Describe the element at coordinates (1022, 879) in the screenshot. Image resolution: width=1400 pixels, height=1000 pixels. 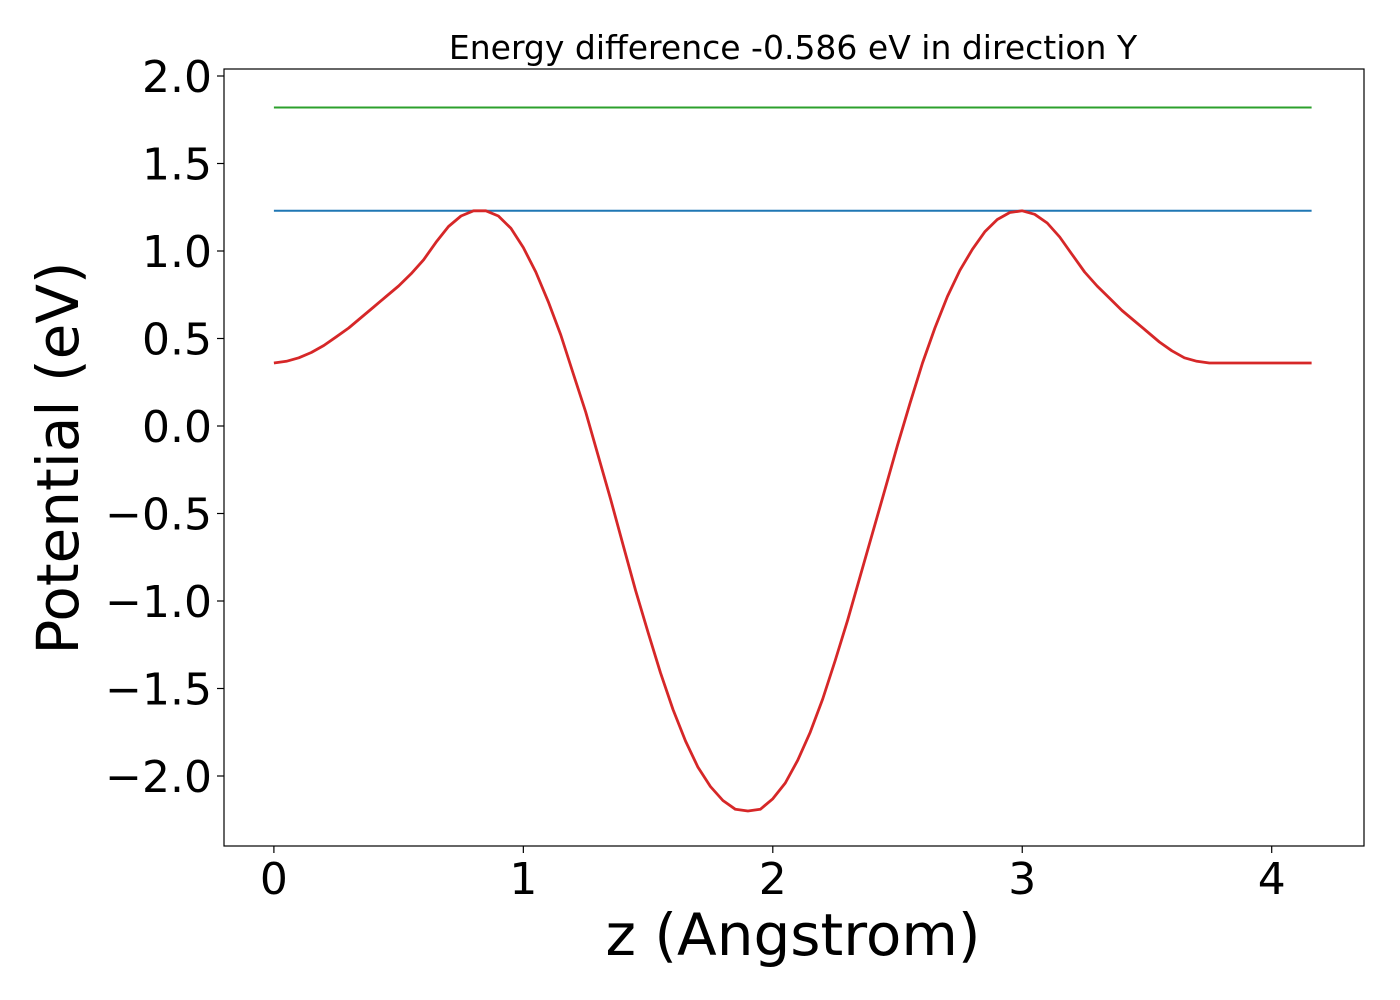
I see `x-tick-label: 3` at that location.